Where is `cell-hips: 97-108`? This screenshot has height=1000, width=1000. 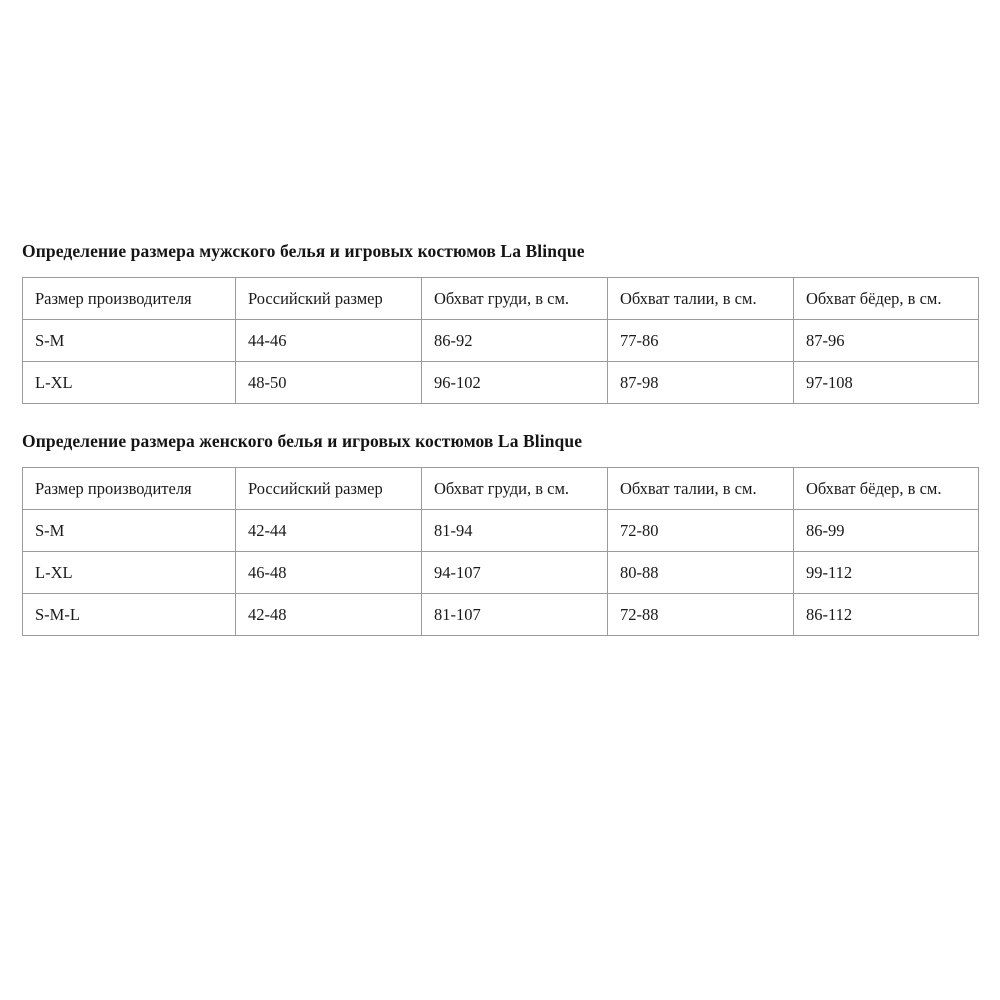
cell-hips: 97-108 is located at coordinates (886, 382).